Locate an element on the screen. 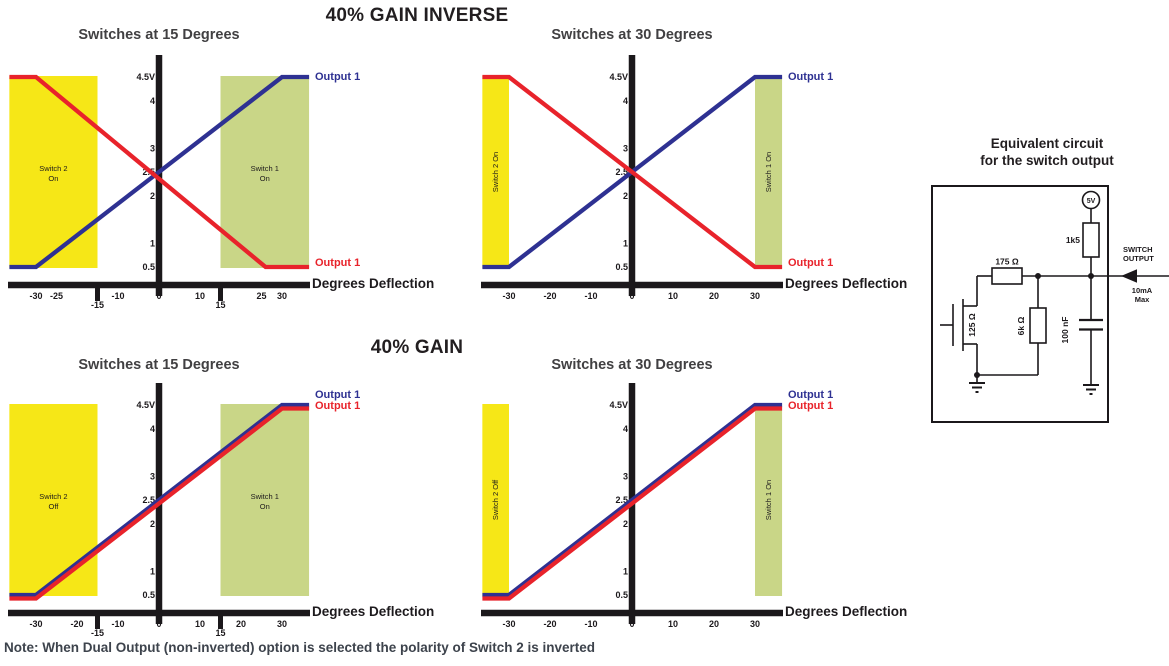  section-title-gain-inverse: 40% GAIN INVERSE is located at coordinates (417, 15).